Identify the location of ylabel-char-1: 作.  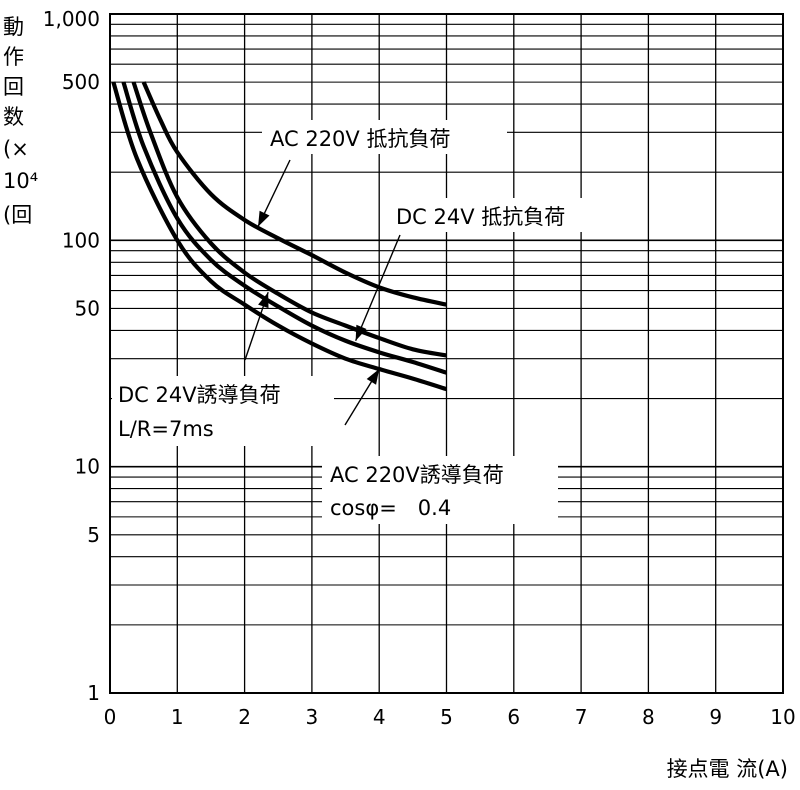
(13, 57).